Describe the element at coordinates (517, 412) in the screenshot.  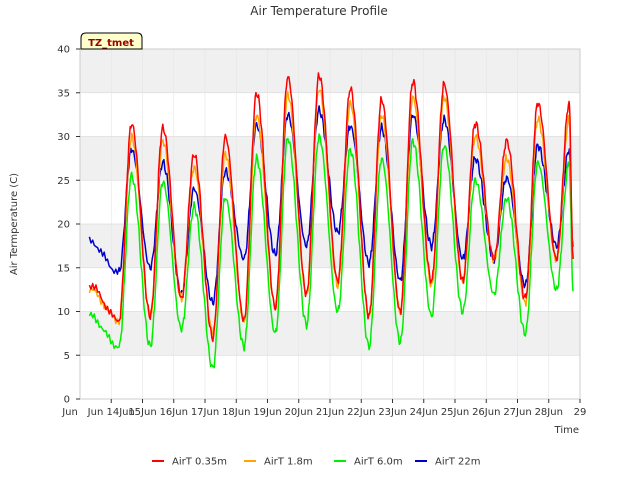
I see `x-tick-label: 27Jun` at that location.